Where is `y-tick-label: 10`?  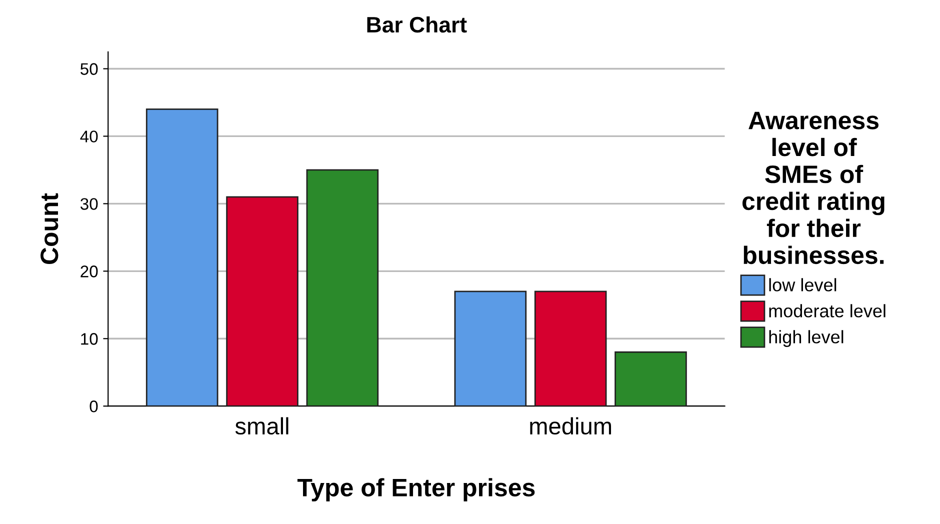
y-tick-label: 10 is located at coordinates (89, 339).